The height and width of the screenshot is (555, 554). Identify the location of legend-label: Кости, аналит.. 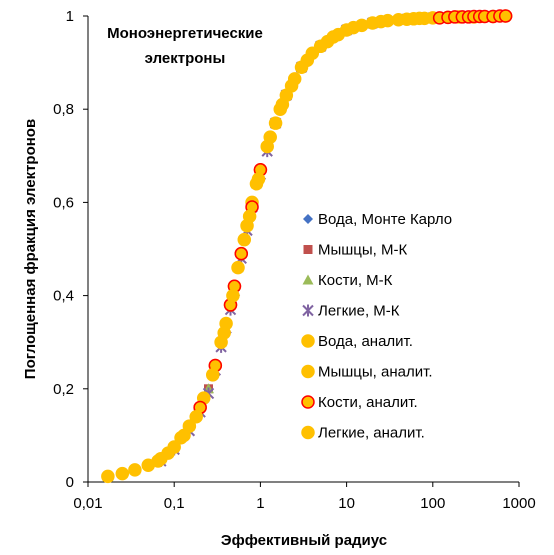
(368, 402).